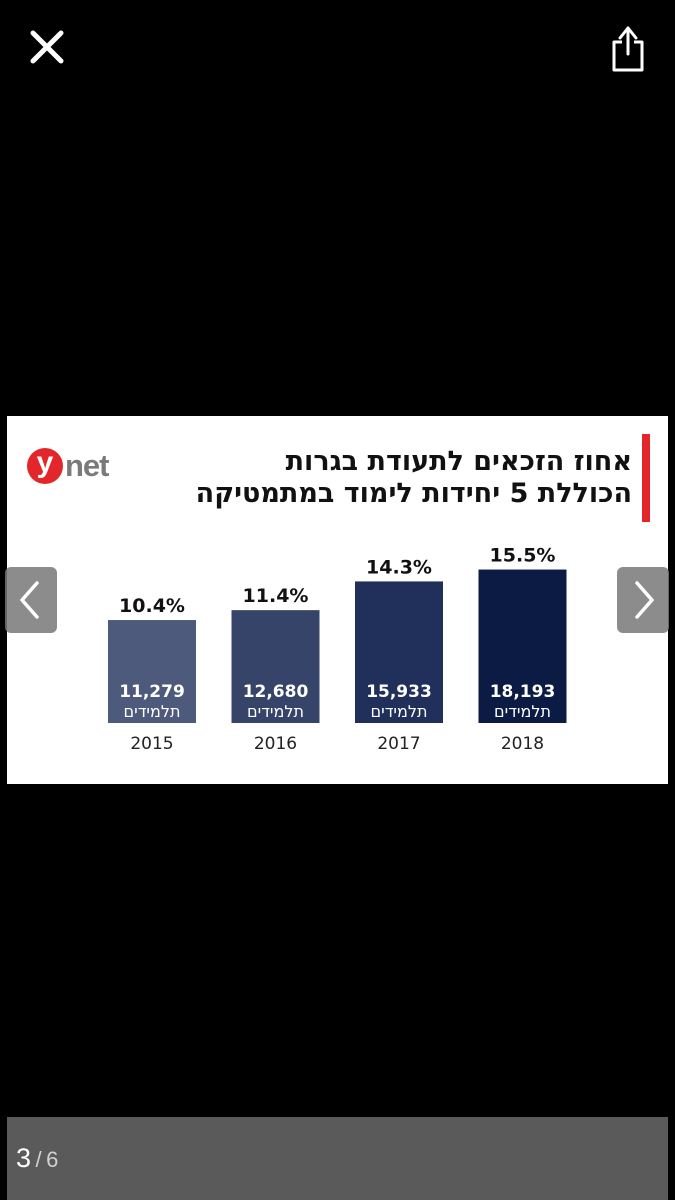  I want to click on close-icon, so click(47, 47).